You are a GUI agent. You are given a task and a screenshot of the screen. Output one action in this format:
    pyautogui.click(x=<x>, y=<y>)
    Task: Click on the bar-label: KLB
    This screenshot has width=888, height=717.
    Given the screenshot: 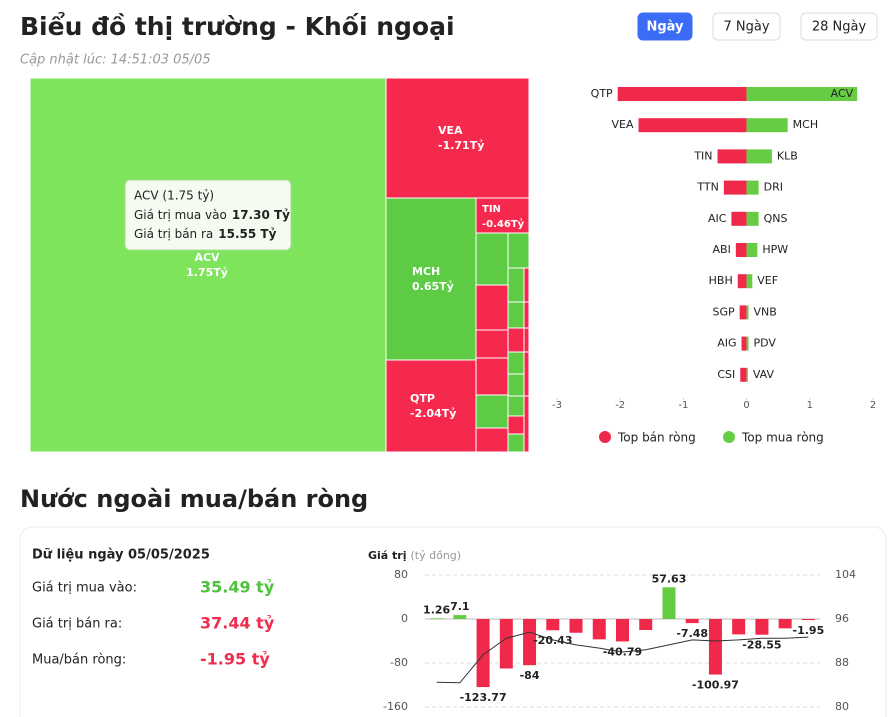 What is the action you would take?
    pyautogui.click(x=787, y=155)
    